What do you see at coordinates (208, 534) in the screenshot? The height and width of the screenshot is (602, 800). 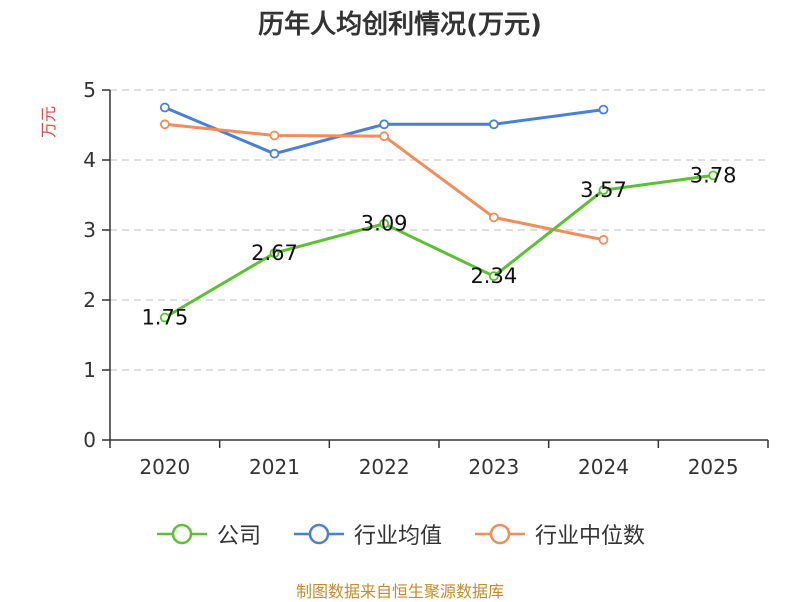 I see `legend-item-company: 公司` at bounding box center [208, 534].